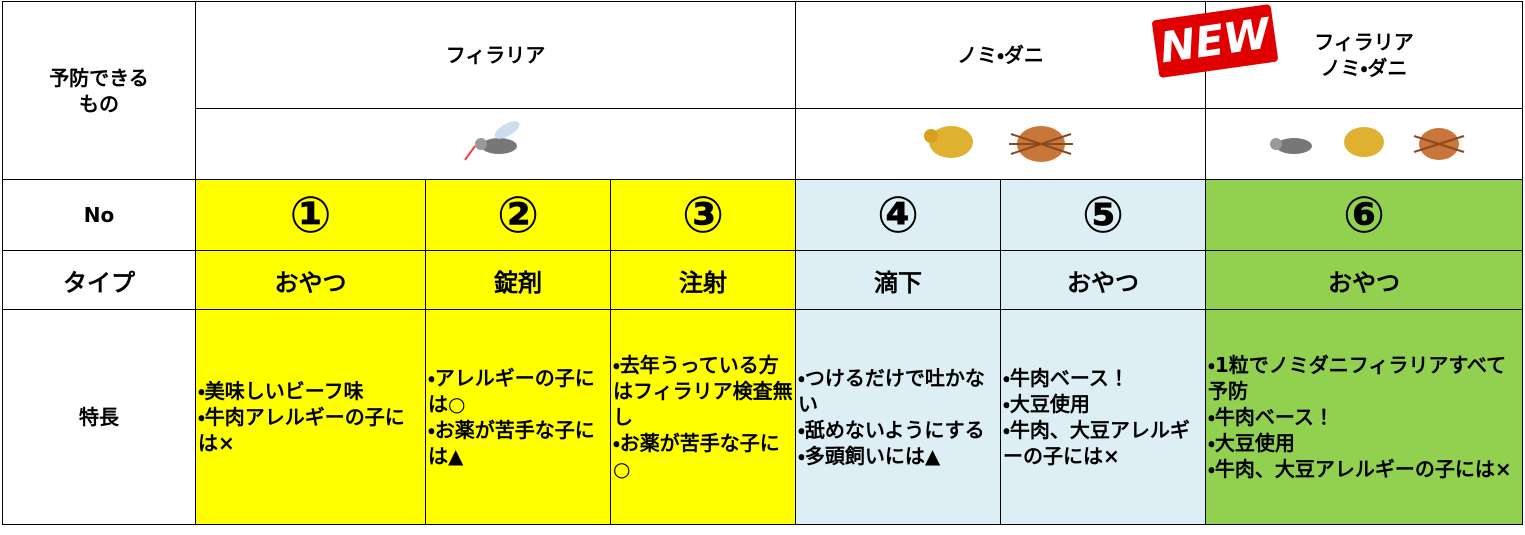 Image resolution: width=1525 pixels, height=535 pixels. Describe the element at coordinates (491, 141) in the screenshot. I see `mosquito-icon` at that location.